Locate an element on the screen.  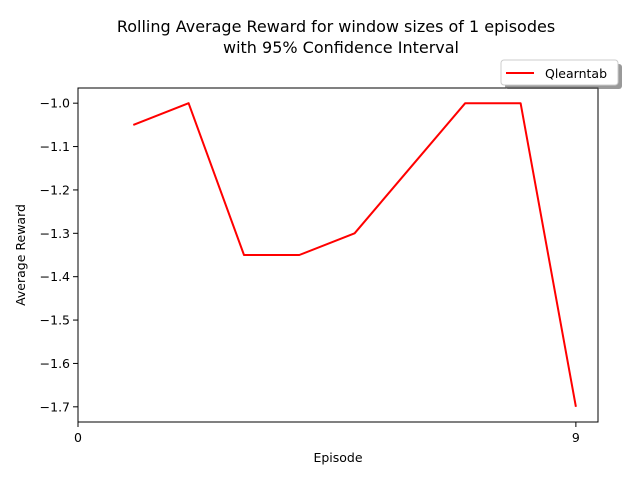
y-tick-label: −1.1 is located at coordinates (55, 146).